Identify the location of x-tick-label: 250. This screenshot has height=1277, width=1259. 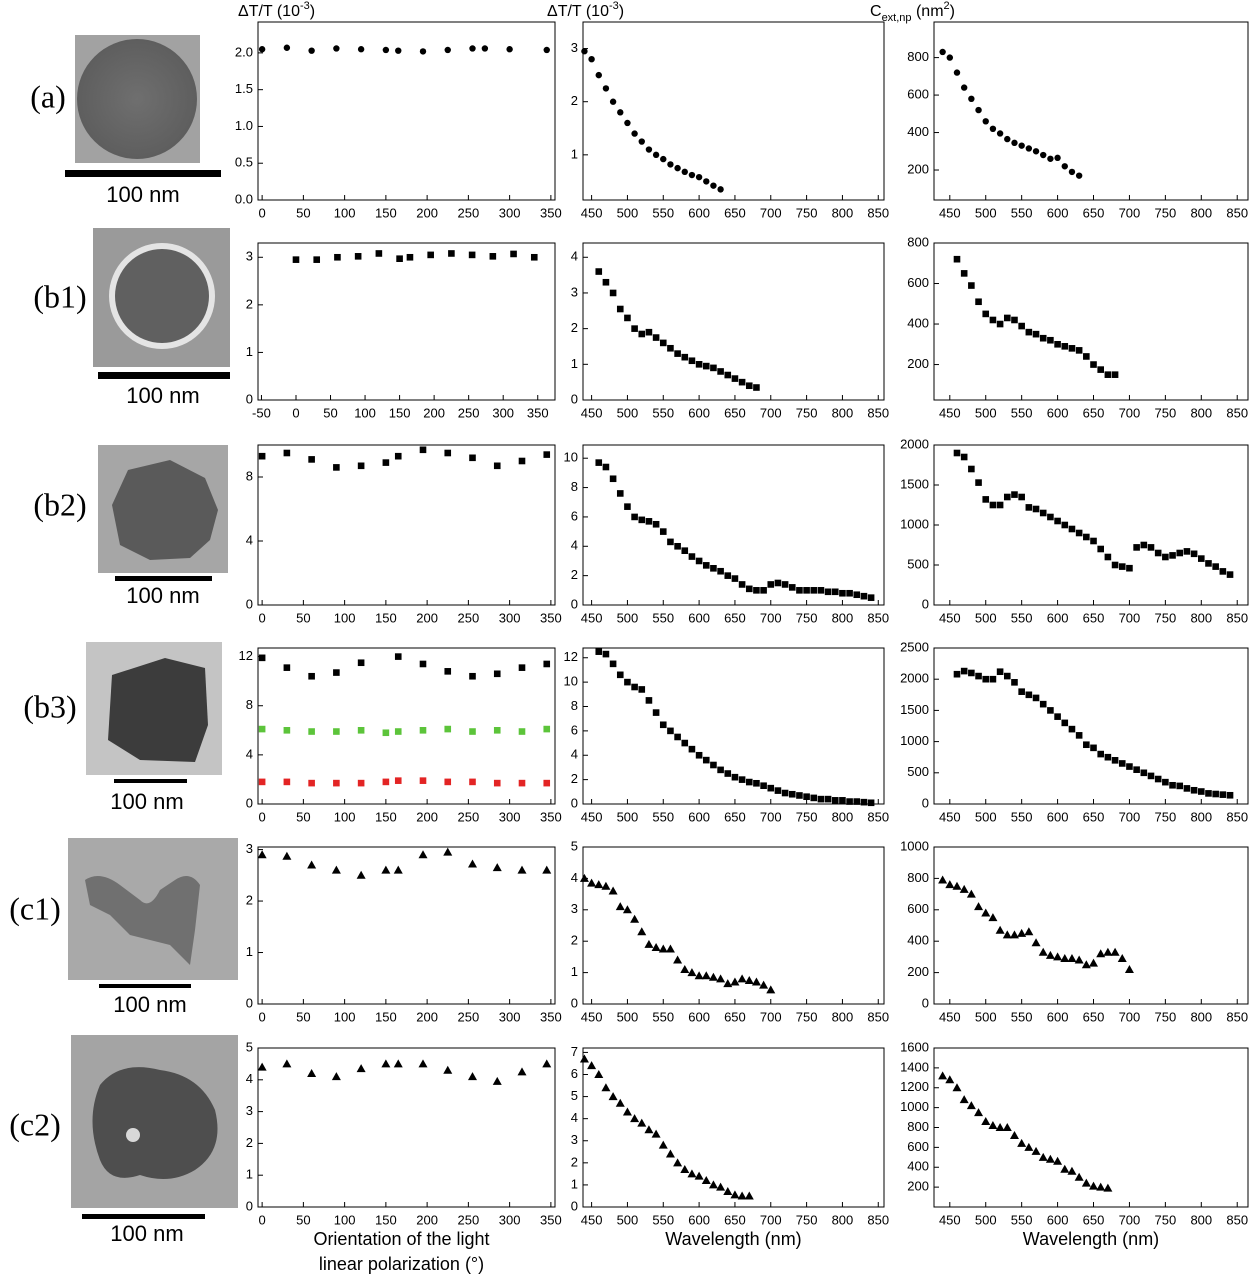
(469, 212).